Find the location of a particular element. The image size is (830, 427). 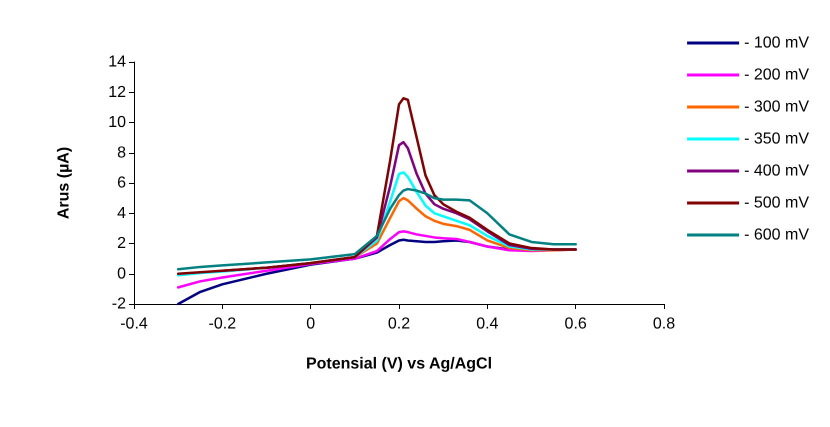

y-tick-label: 4 is located at coordinates (121, 213).